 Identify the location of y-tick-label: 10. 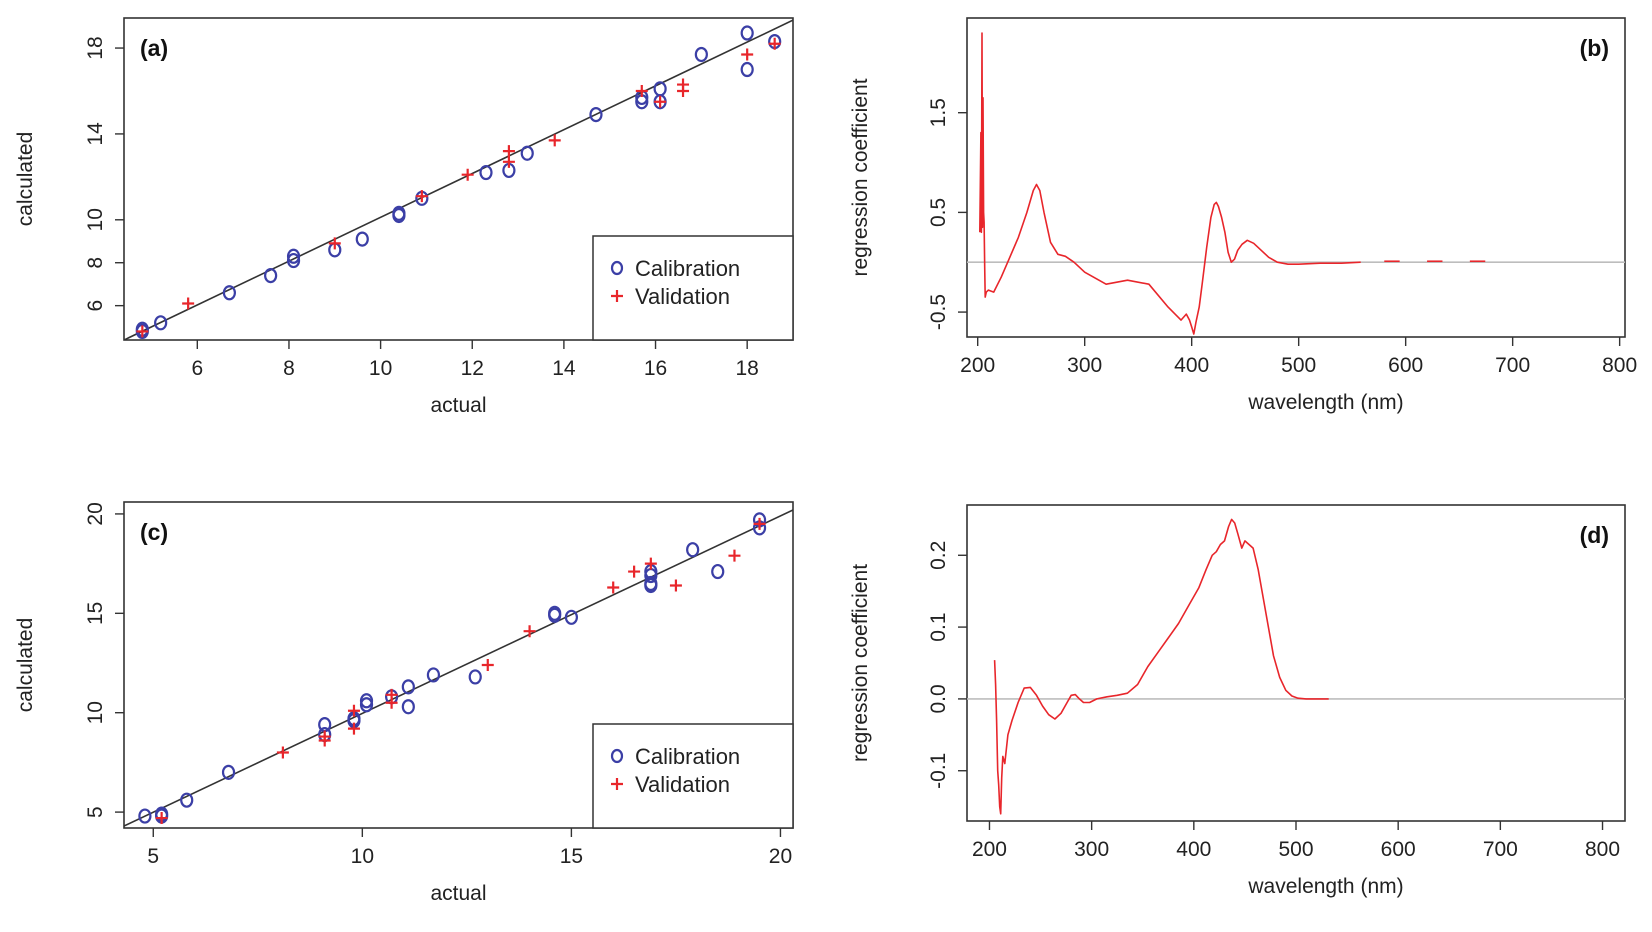
(95, 219).